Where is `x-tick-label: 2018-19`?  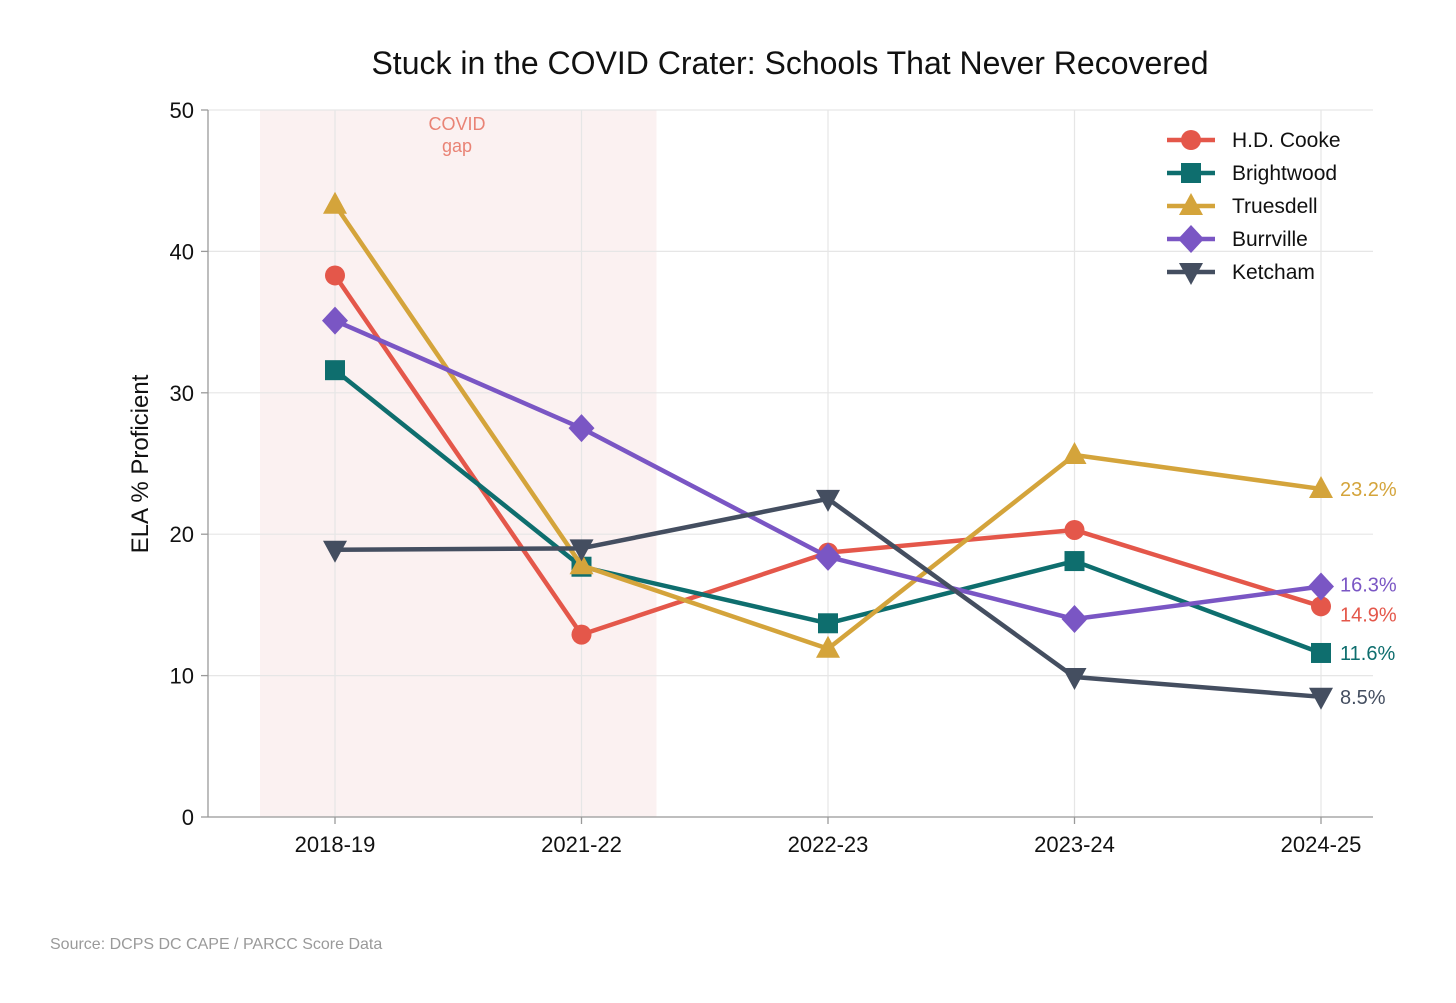 x-tick-label: 2018-19 is located at coordinates (335, 844).